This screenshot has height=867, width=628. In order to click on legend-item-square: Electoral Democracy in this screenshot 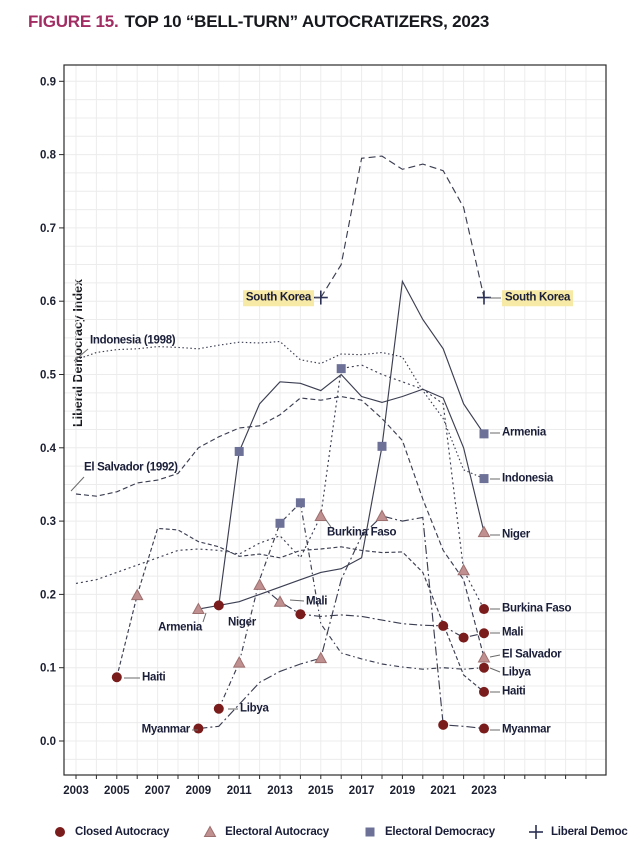, I will do `click(428, 832)`.